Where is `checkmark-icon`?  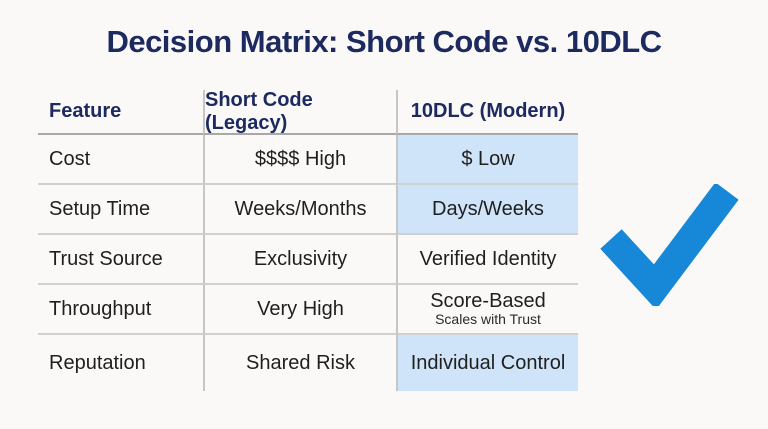 checkmark-icon is located at coordinates (669, 245).